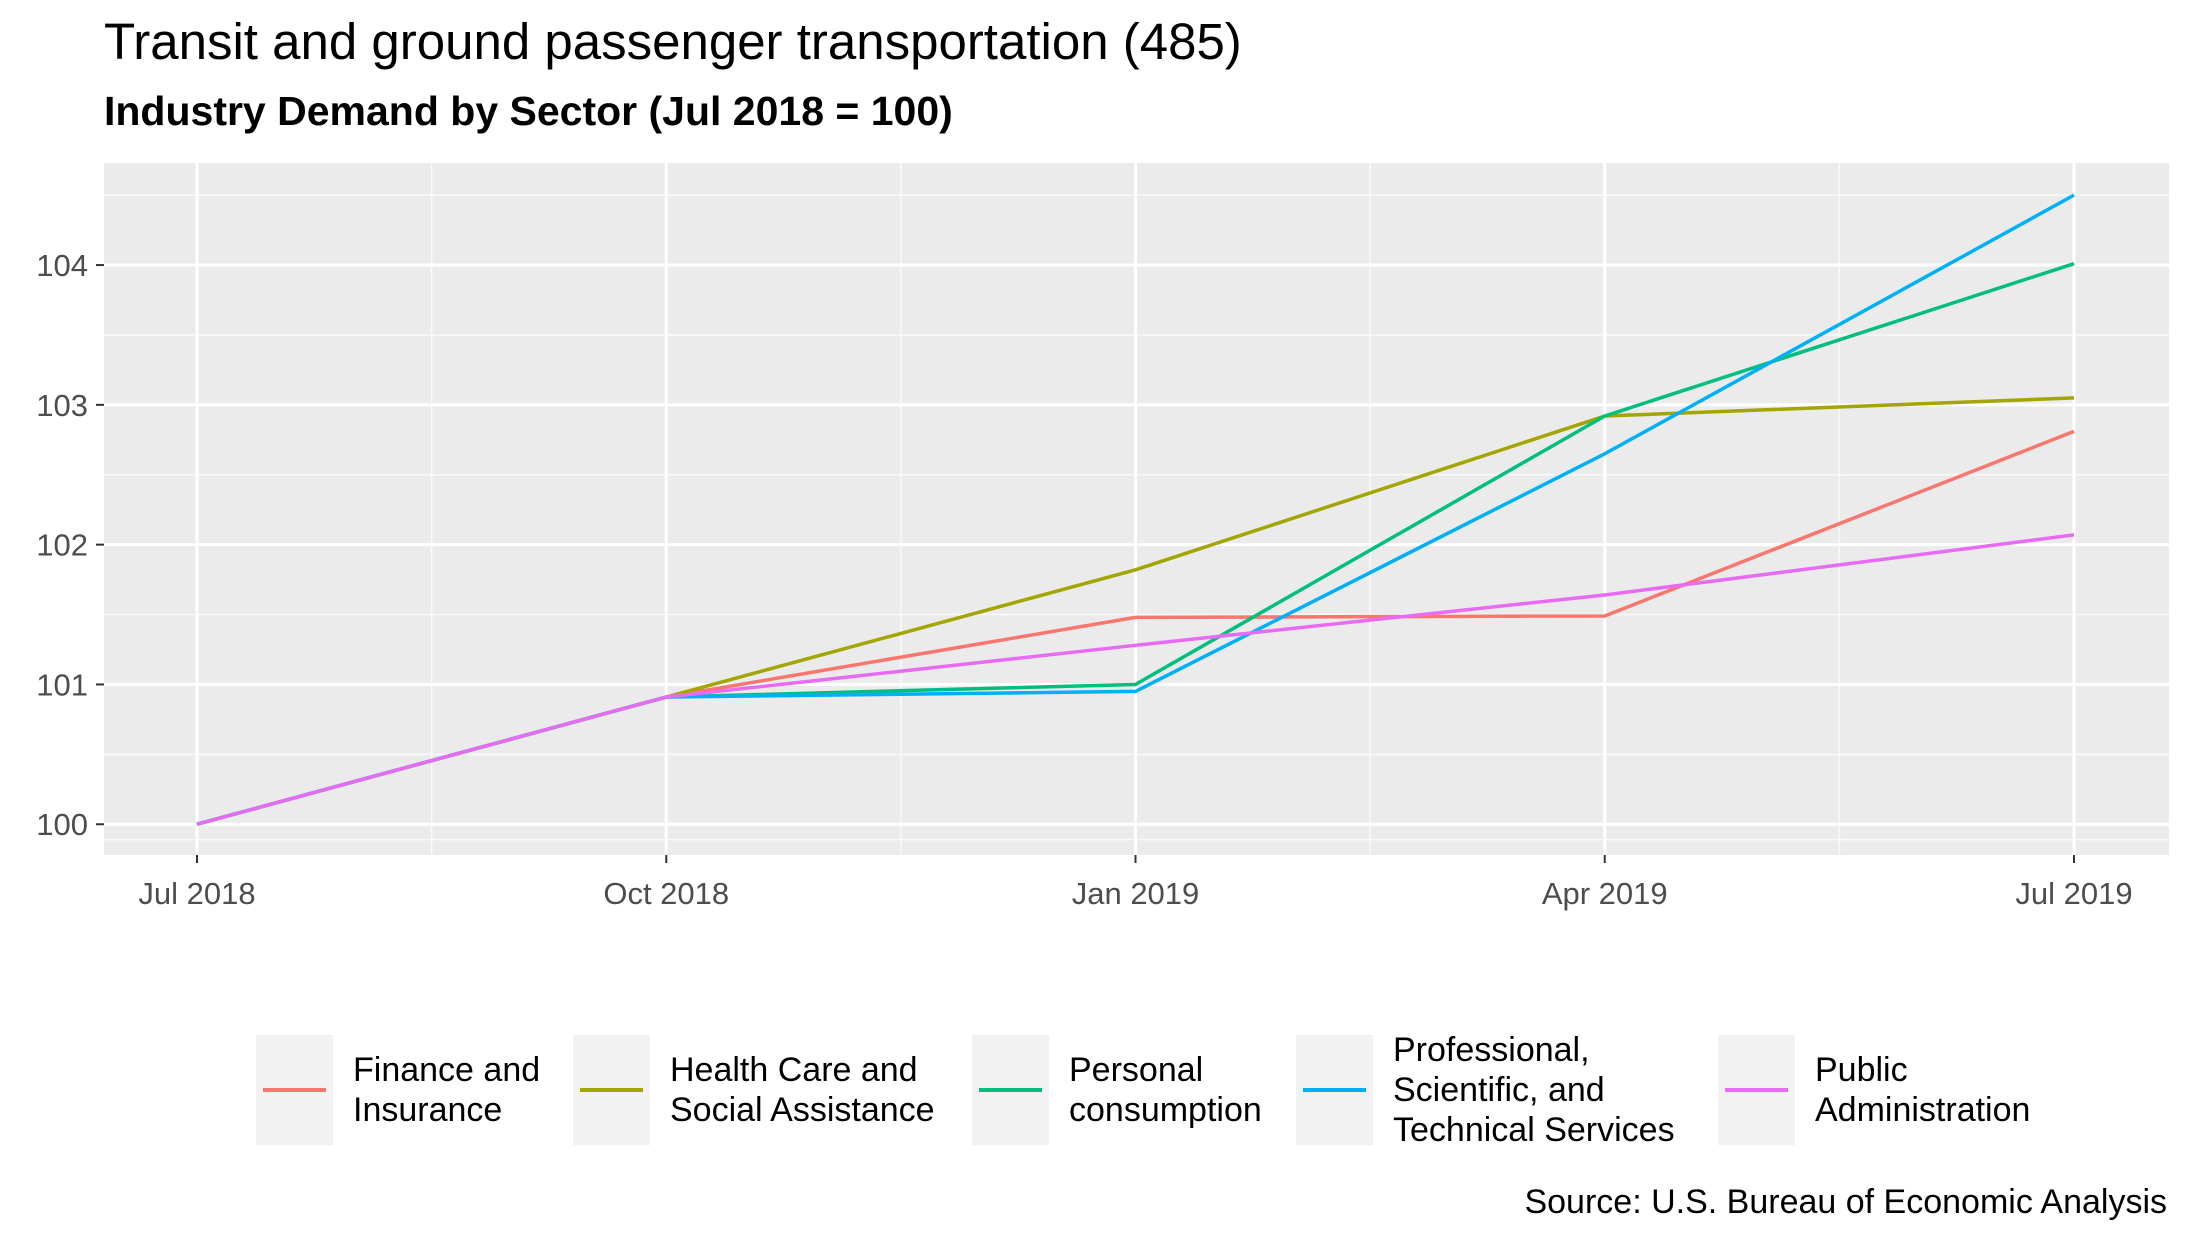 This screenshot has width=2187, height=1250. What do you see at coordinates (196, 893) in the screenshot?
I see `x-tick-label: Jul 2018` at bounding box center [196, 893].